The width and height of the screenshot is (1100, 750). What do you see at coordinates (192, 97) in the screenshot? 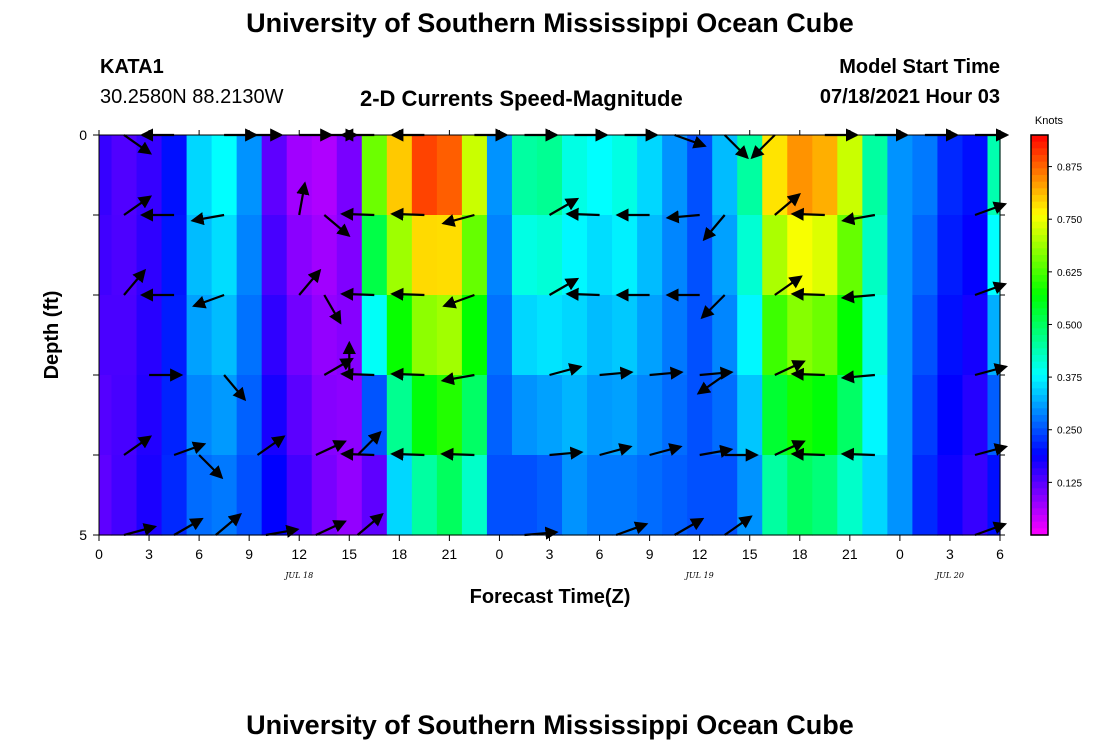
I see `station-coords: 30.2580N 88.2130W` at bounding box center [192, 97].